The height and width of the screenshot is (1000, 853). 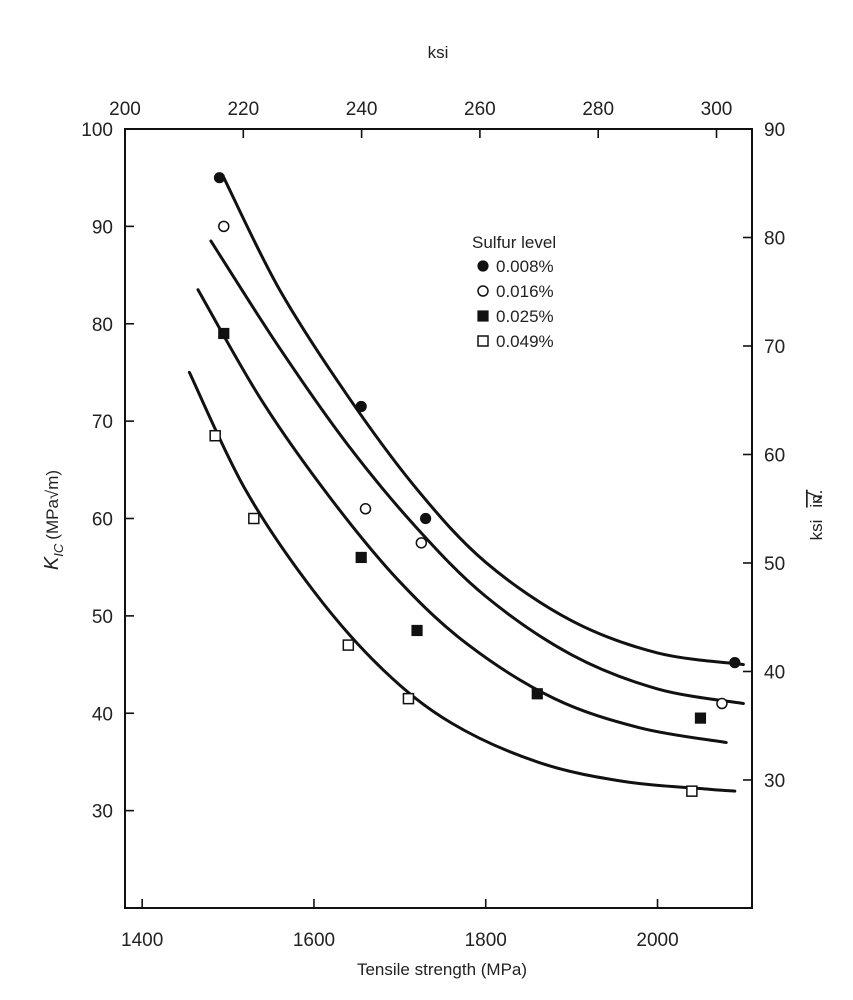 What do you see at coordinates (717, 109) in the screenshot?
I see `x2-tick-label: 300` at bounding box center [717, 109].